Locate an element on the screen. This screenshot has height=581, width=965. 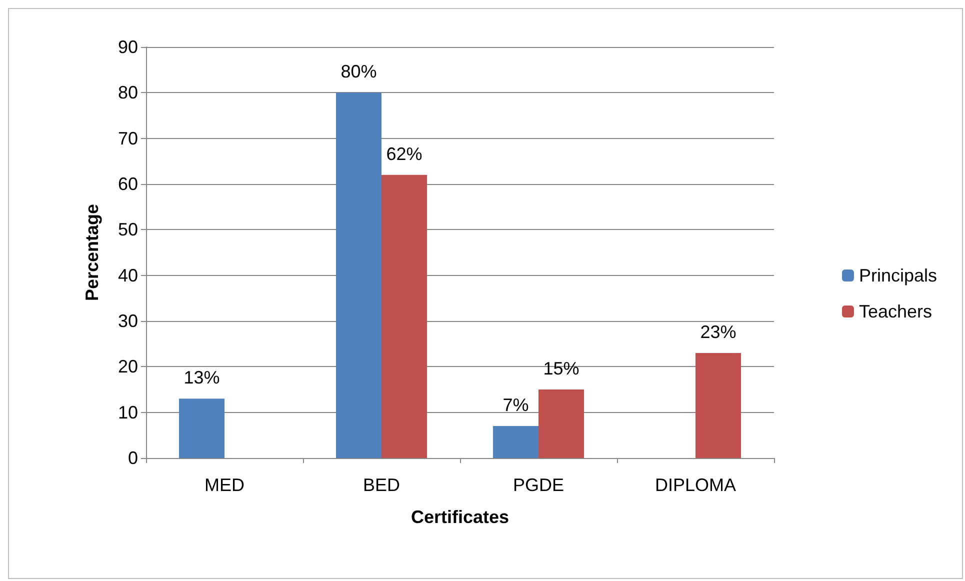
data-label: 80% is located at coordinates (358, 72).